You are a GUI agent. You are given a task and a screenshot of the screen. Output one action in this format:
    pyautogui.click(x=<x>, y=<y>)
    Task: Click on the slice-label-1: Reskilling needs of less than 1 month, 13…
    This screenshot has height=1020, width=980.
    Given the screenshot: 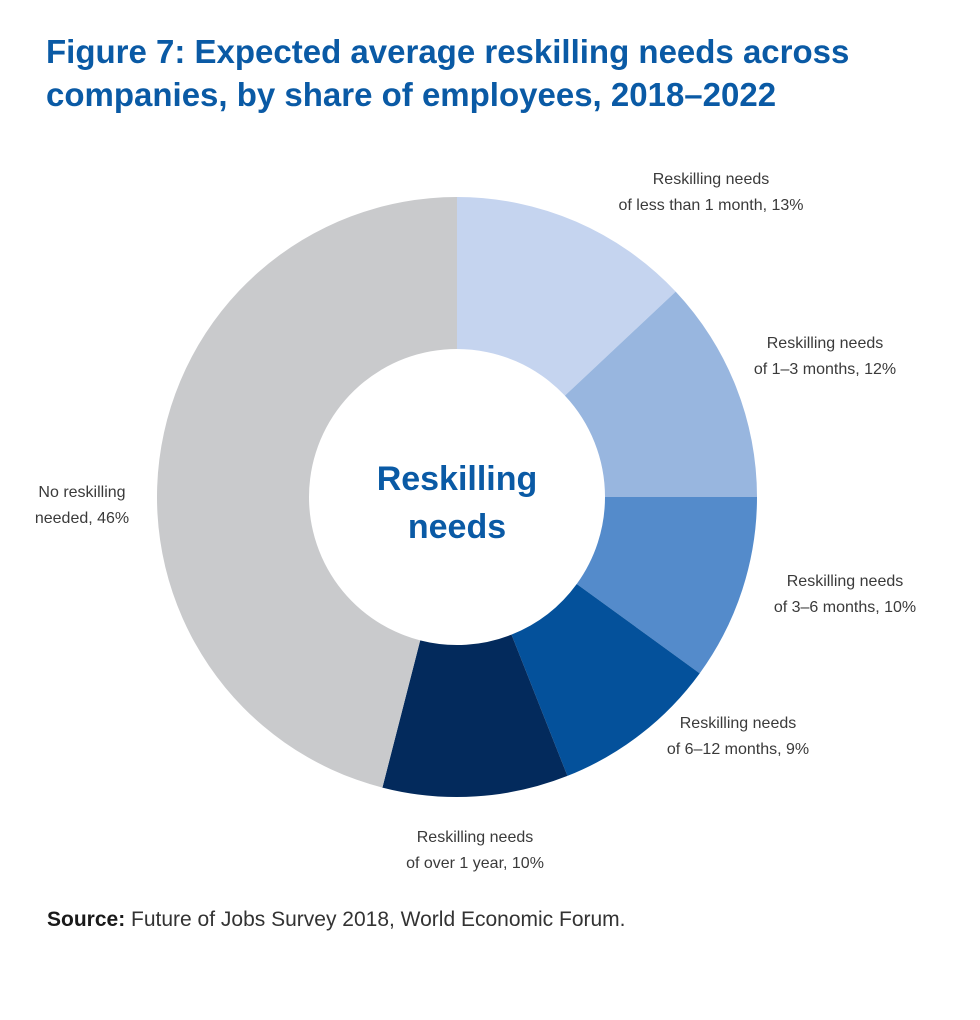 What is the action you would take?
    pyautogui.click(x=711, y=192)
    